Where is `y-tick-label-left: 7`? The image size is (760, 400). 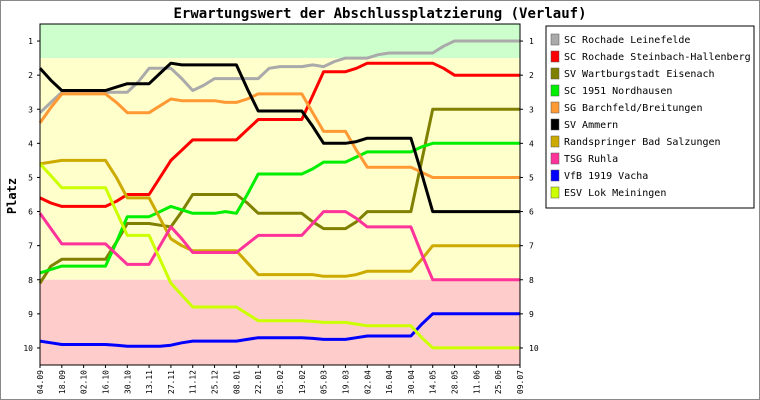
y-tick-label-left: 7 is located at coordinates (30, 246).